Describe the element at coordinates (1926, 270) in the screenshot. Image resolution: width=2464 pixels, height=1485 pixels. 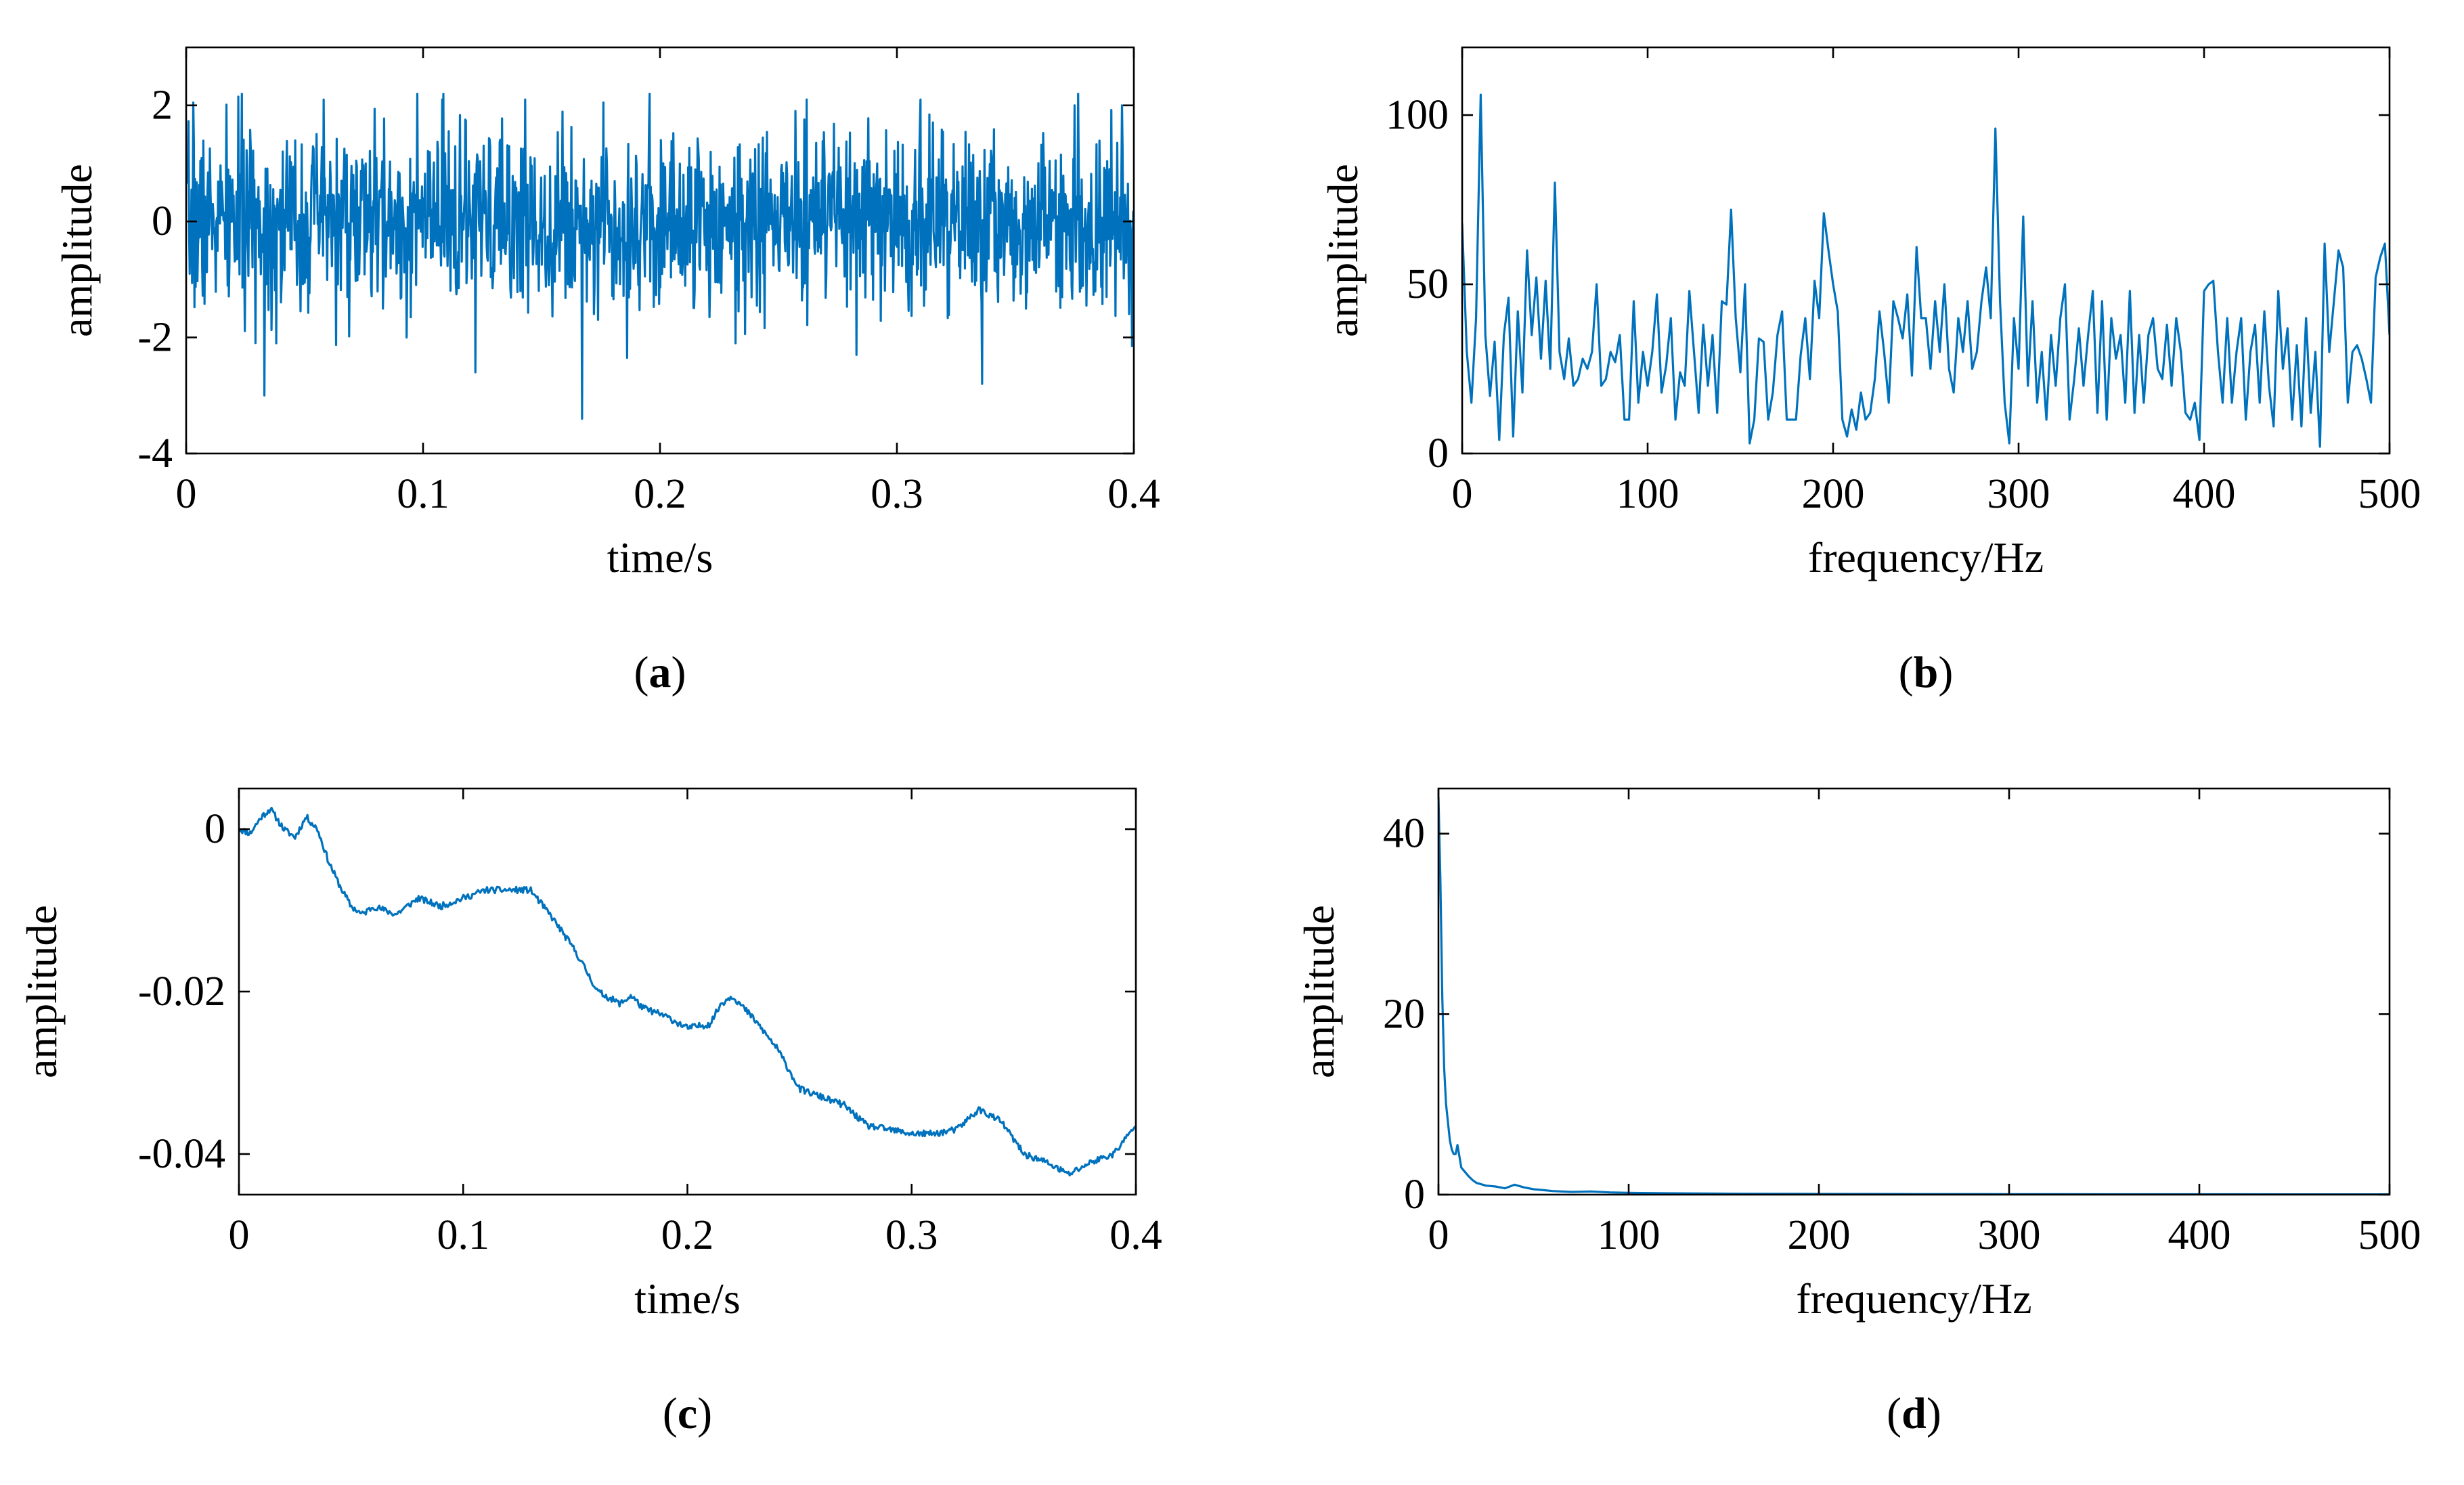
I see `series-line-b` at that location.